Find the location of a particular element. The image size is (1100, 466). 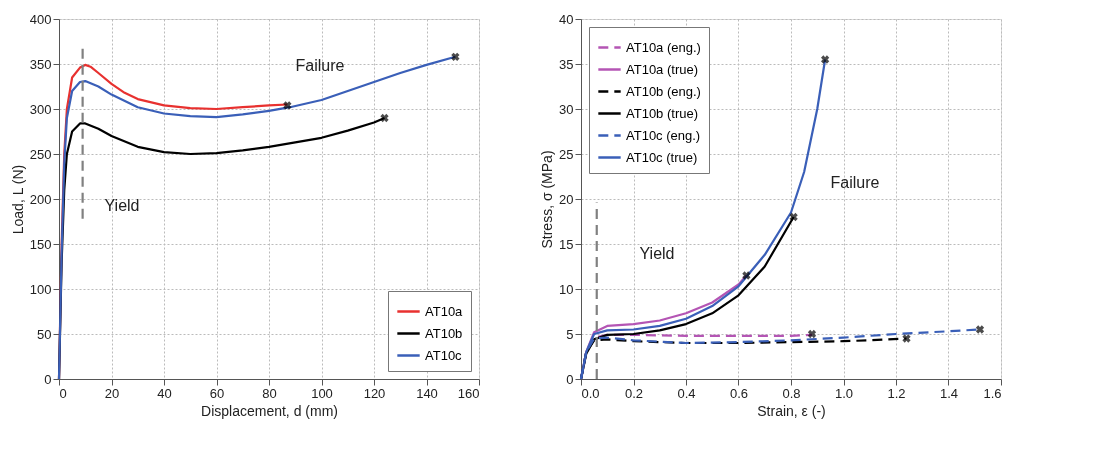

y-axis-title: Stress, σ (MPa) is located at coordinates (547, 199).